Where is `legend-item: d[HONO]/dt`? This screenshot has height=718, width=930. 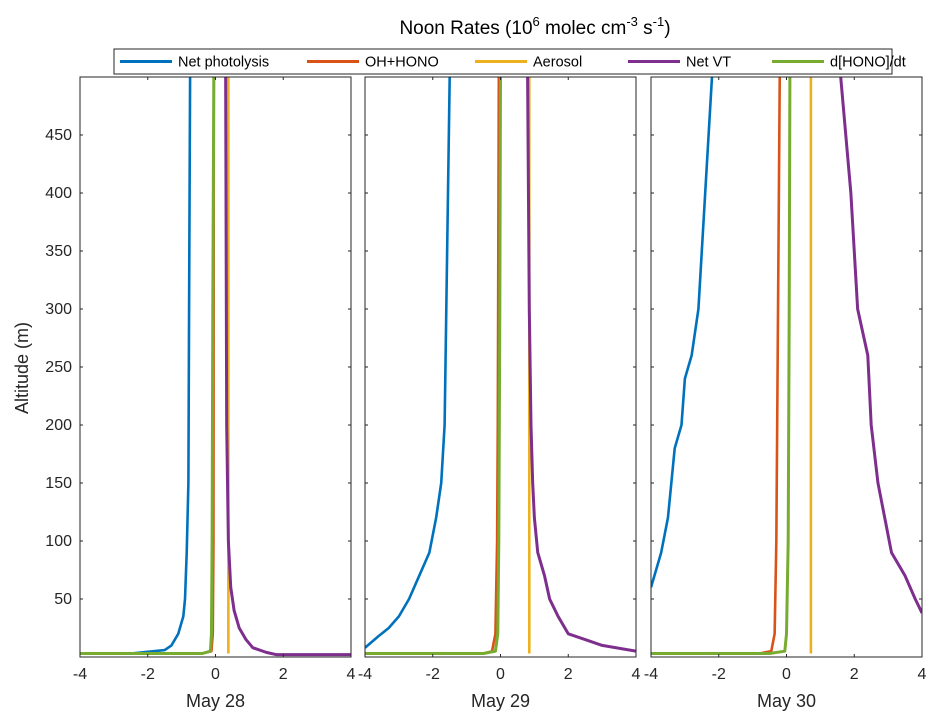 legend-item: d[HONO]/dt is located at coordinates (839, 63).